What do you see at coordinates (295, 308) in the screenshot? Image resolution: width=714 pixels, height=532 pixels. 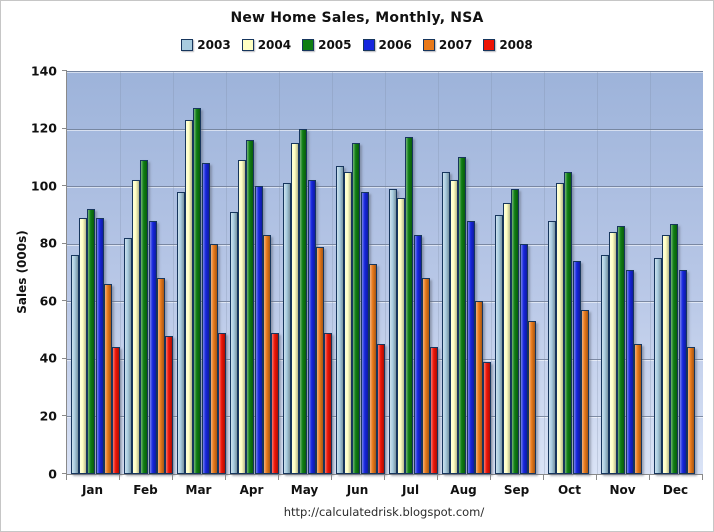 I see `bar-2004-may` at bounding box center [295, 308].